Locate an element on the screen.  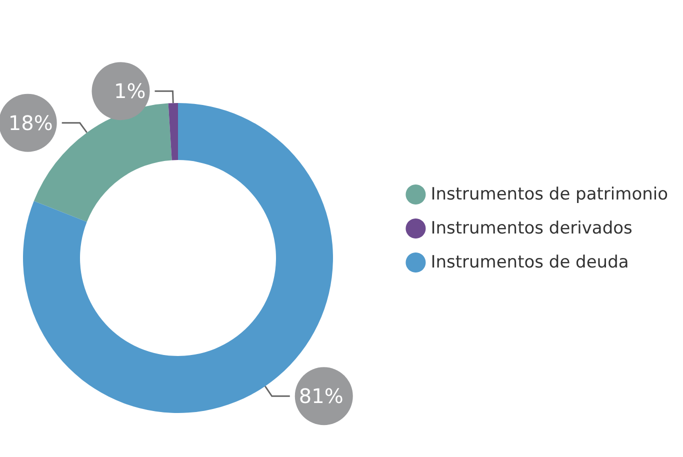
data-label: 18% is located at coordinates (30, 122).